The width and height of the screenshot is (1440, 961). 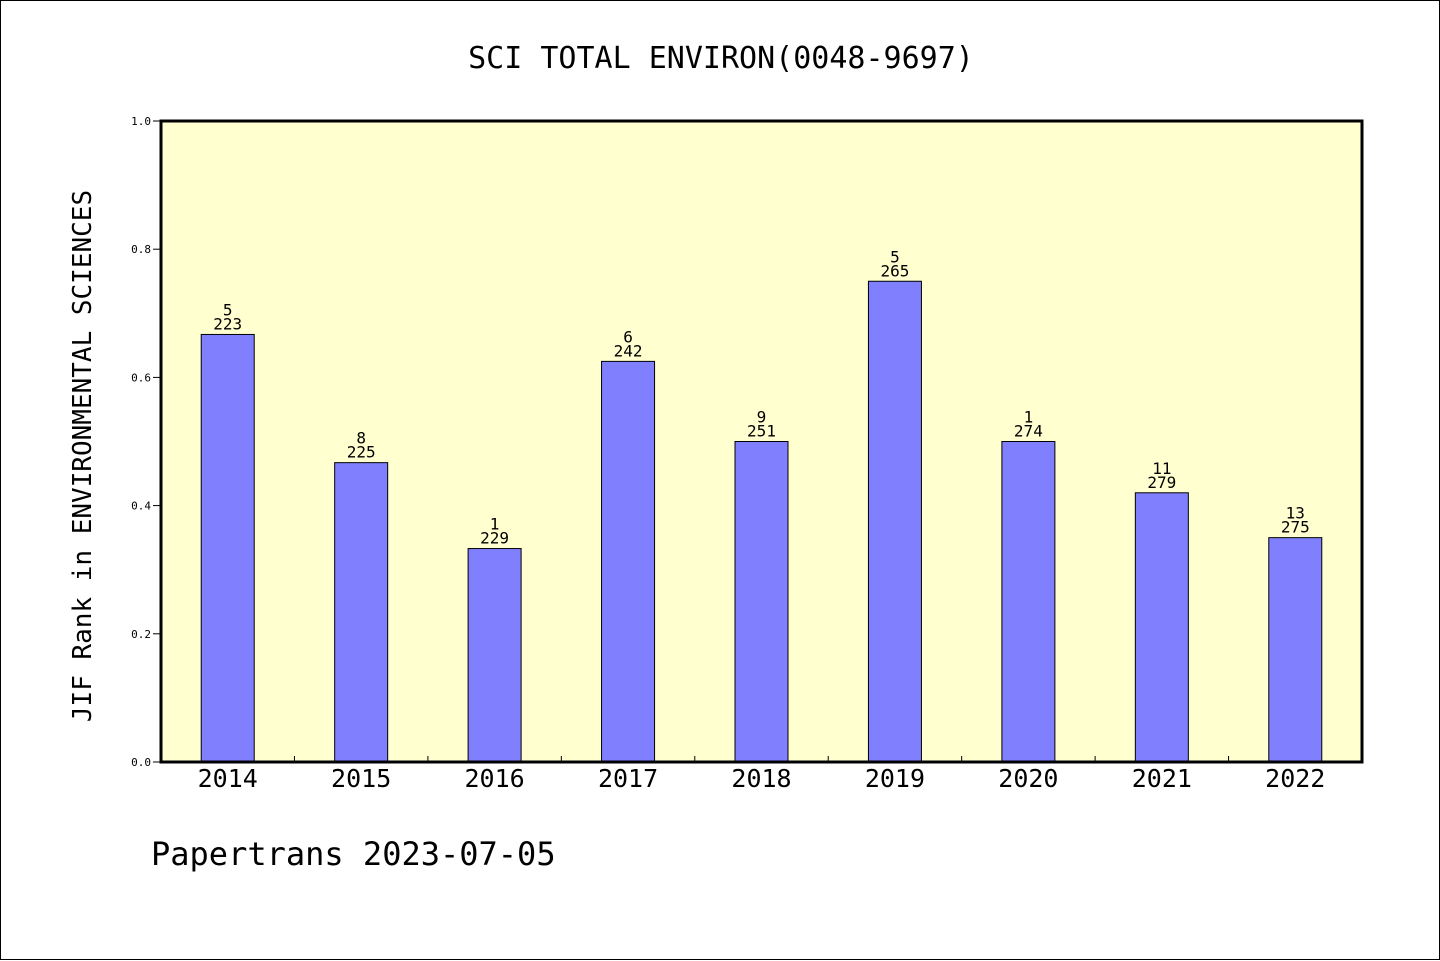 What do you see at coordinates (761, 431) in the screenshot?
I see `bar-total-label: 251` at bounding box center [761, 431].